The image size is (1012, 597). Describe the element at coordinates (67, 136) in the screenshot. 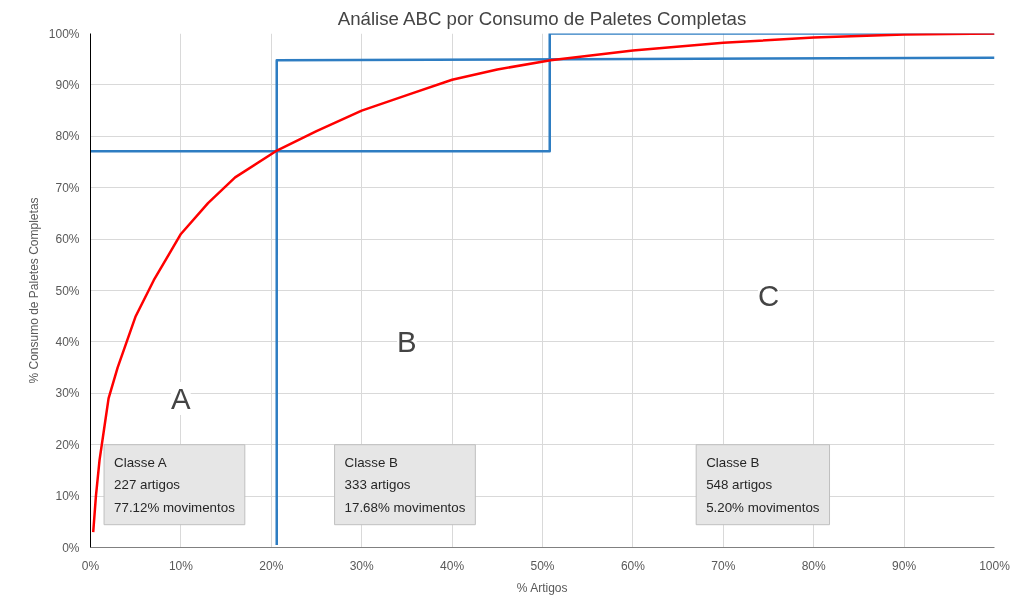

I see `y-tick-label: 80%` at that location.